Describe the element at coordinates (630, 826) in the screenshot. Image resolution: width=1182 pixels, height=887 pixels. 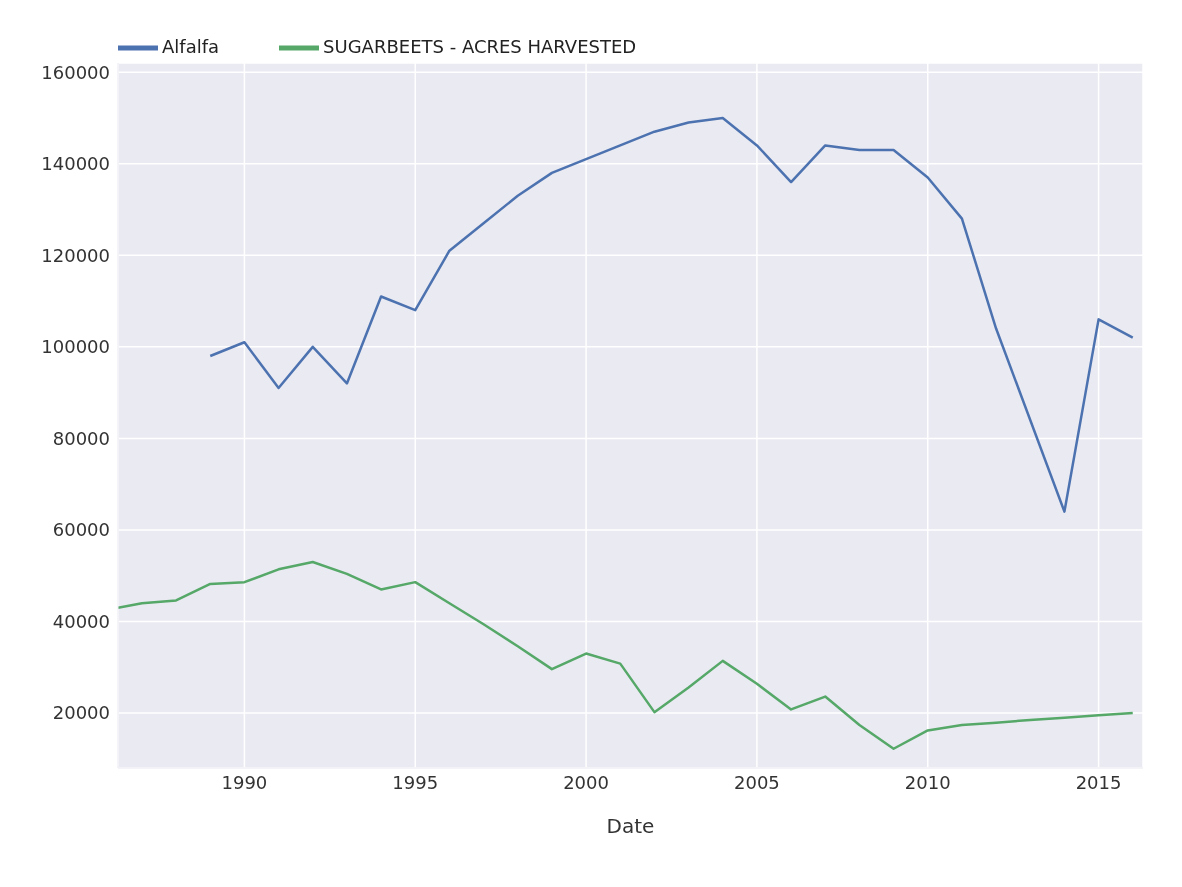
I see `x-axis-title: Date` at that location.